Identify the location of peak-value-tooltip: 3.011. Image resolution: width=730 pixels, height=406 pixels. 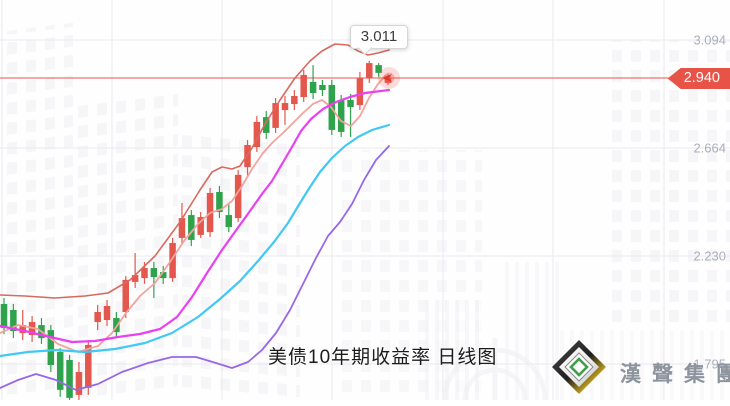
(379, 40).